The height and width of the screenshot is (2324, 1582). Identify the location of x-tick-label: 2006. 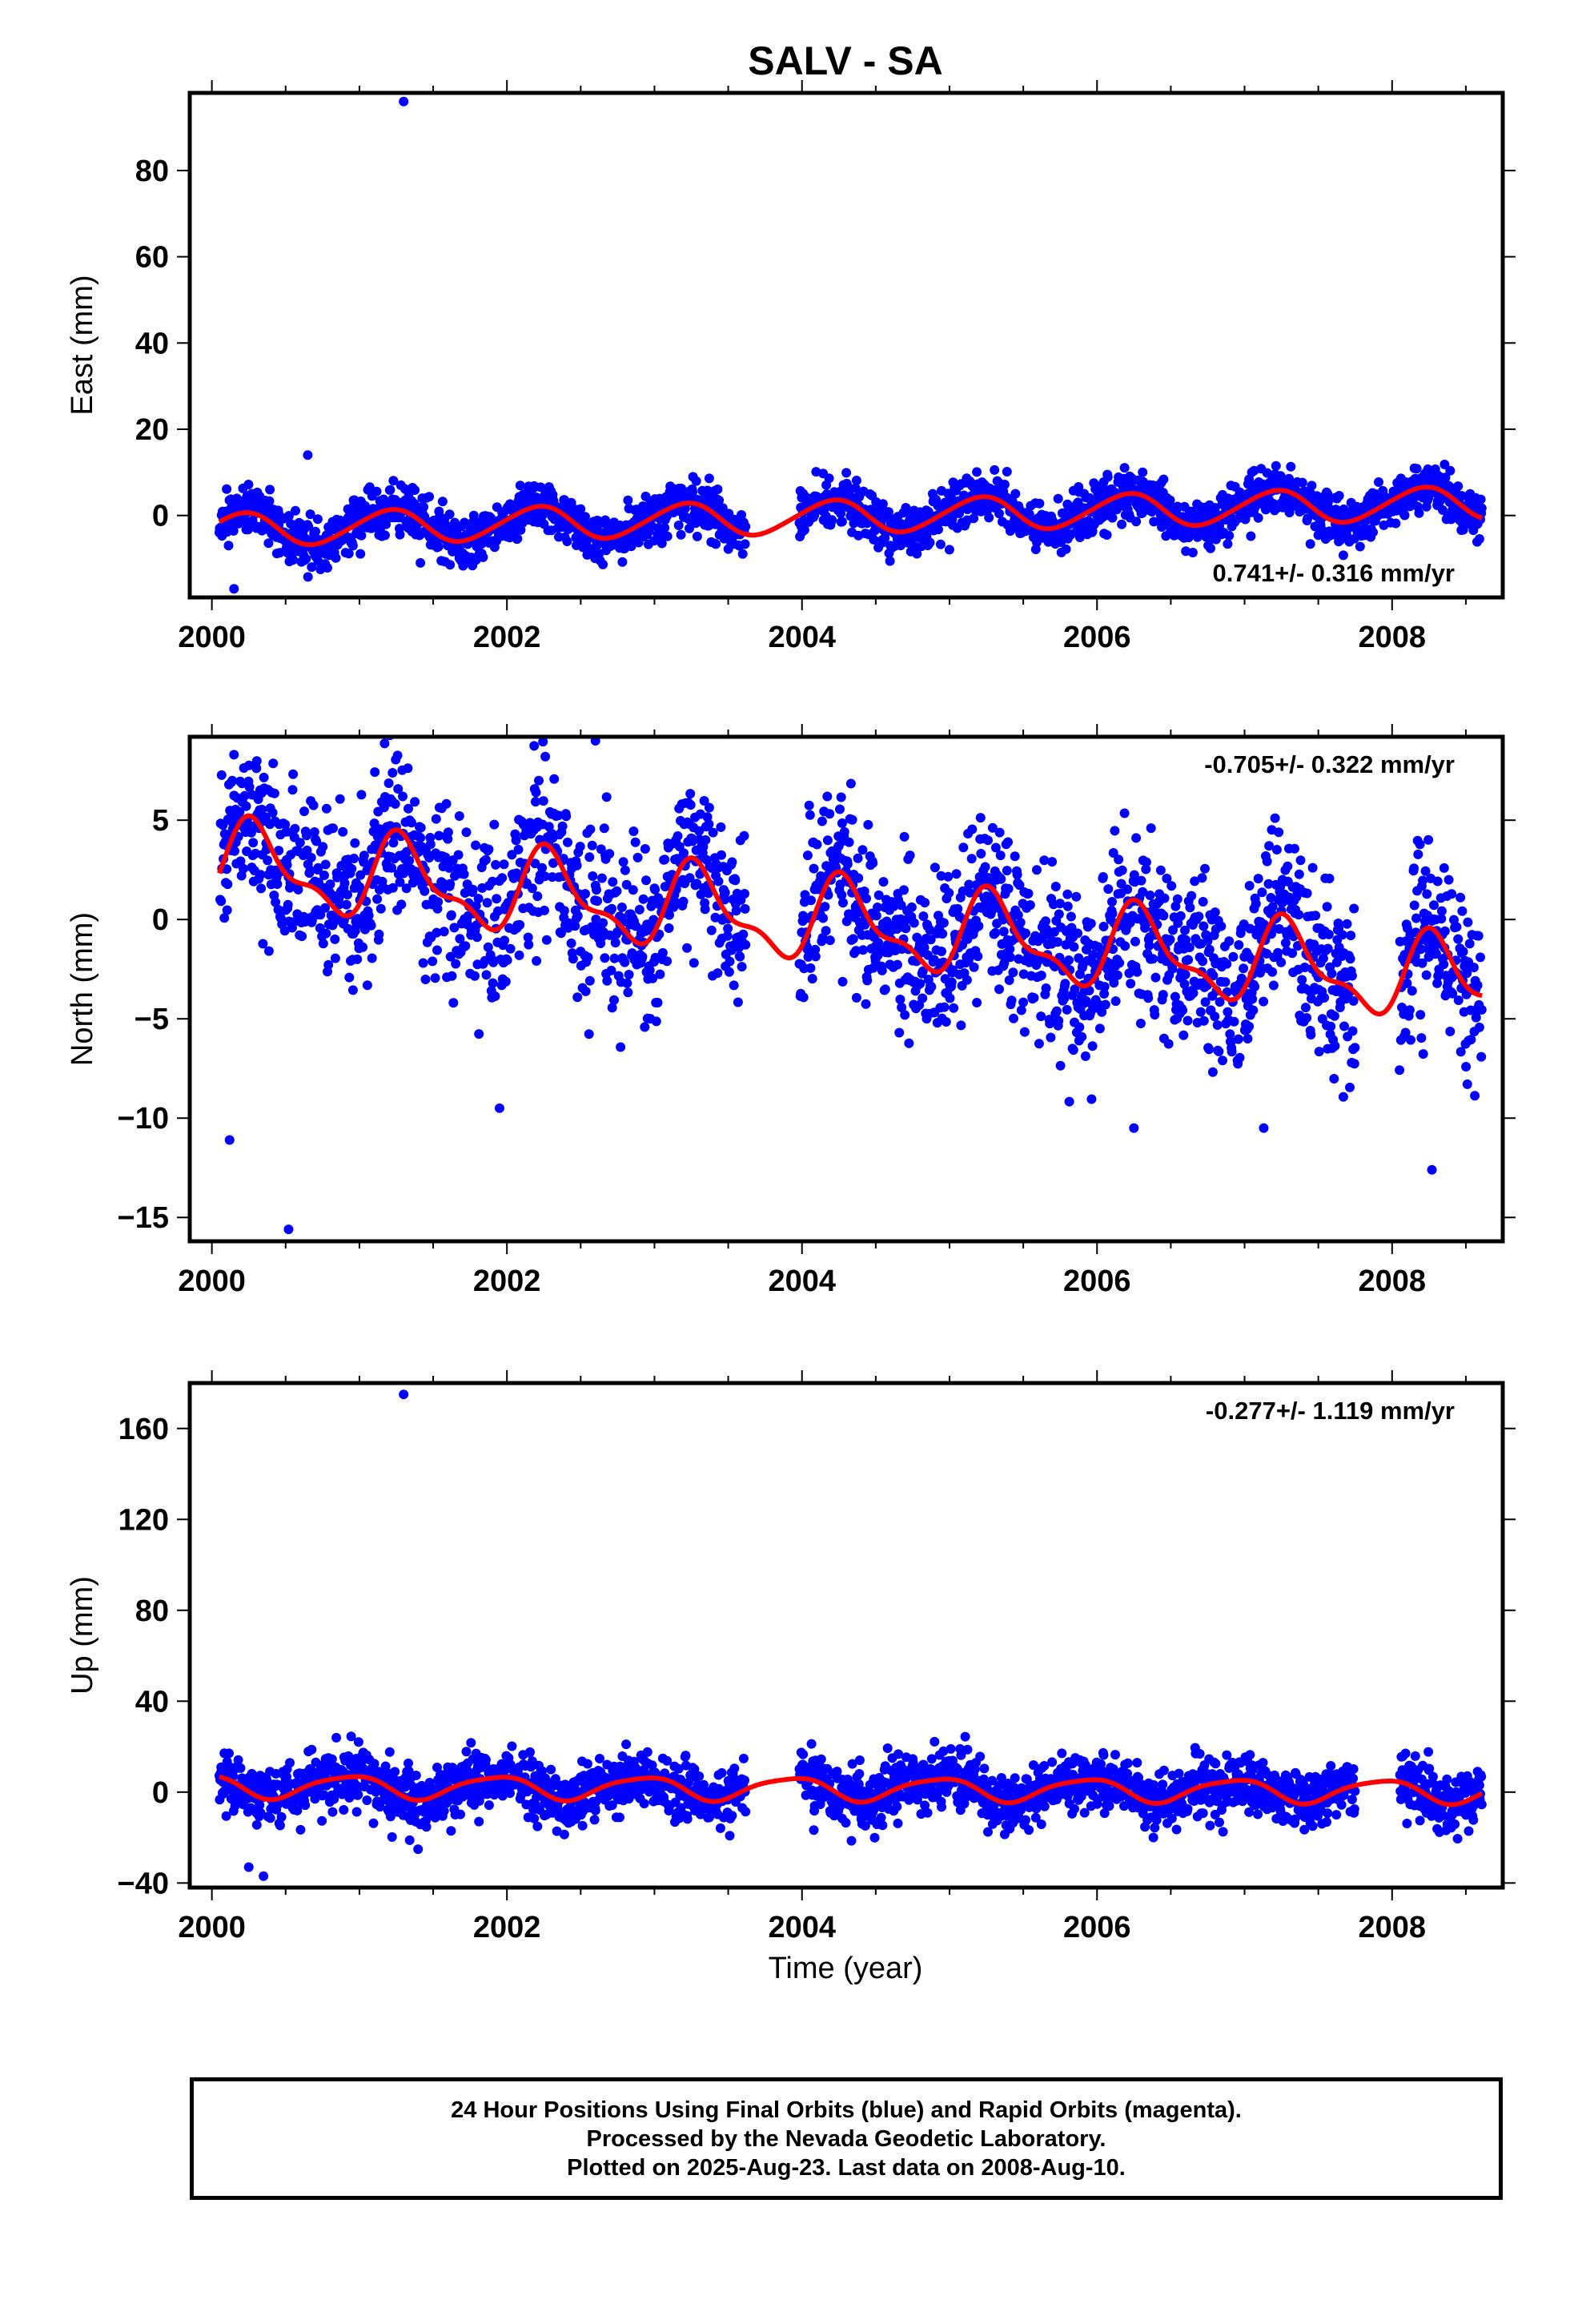
(1097, 1281).